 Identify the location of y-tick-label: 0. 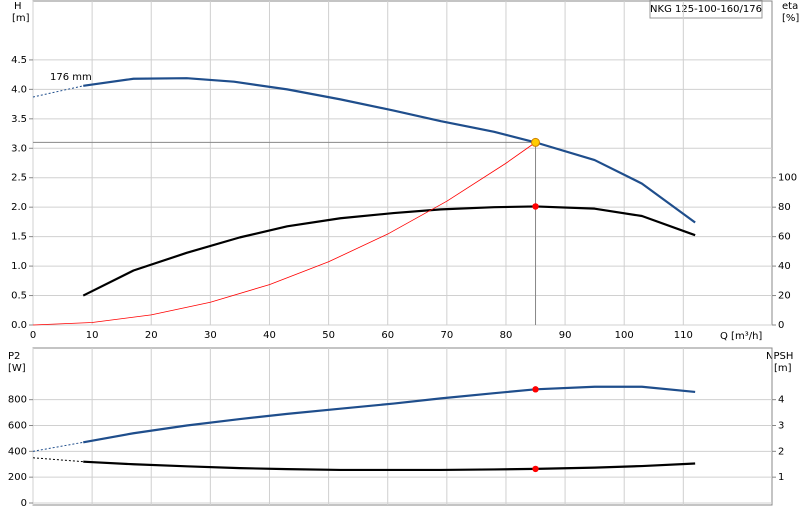
(24, 503).